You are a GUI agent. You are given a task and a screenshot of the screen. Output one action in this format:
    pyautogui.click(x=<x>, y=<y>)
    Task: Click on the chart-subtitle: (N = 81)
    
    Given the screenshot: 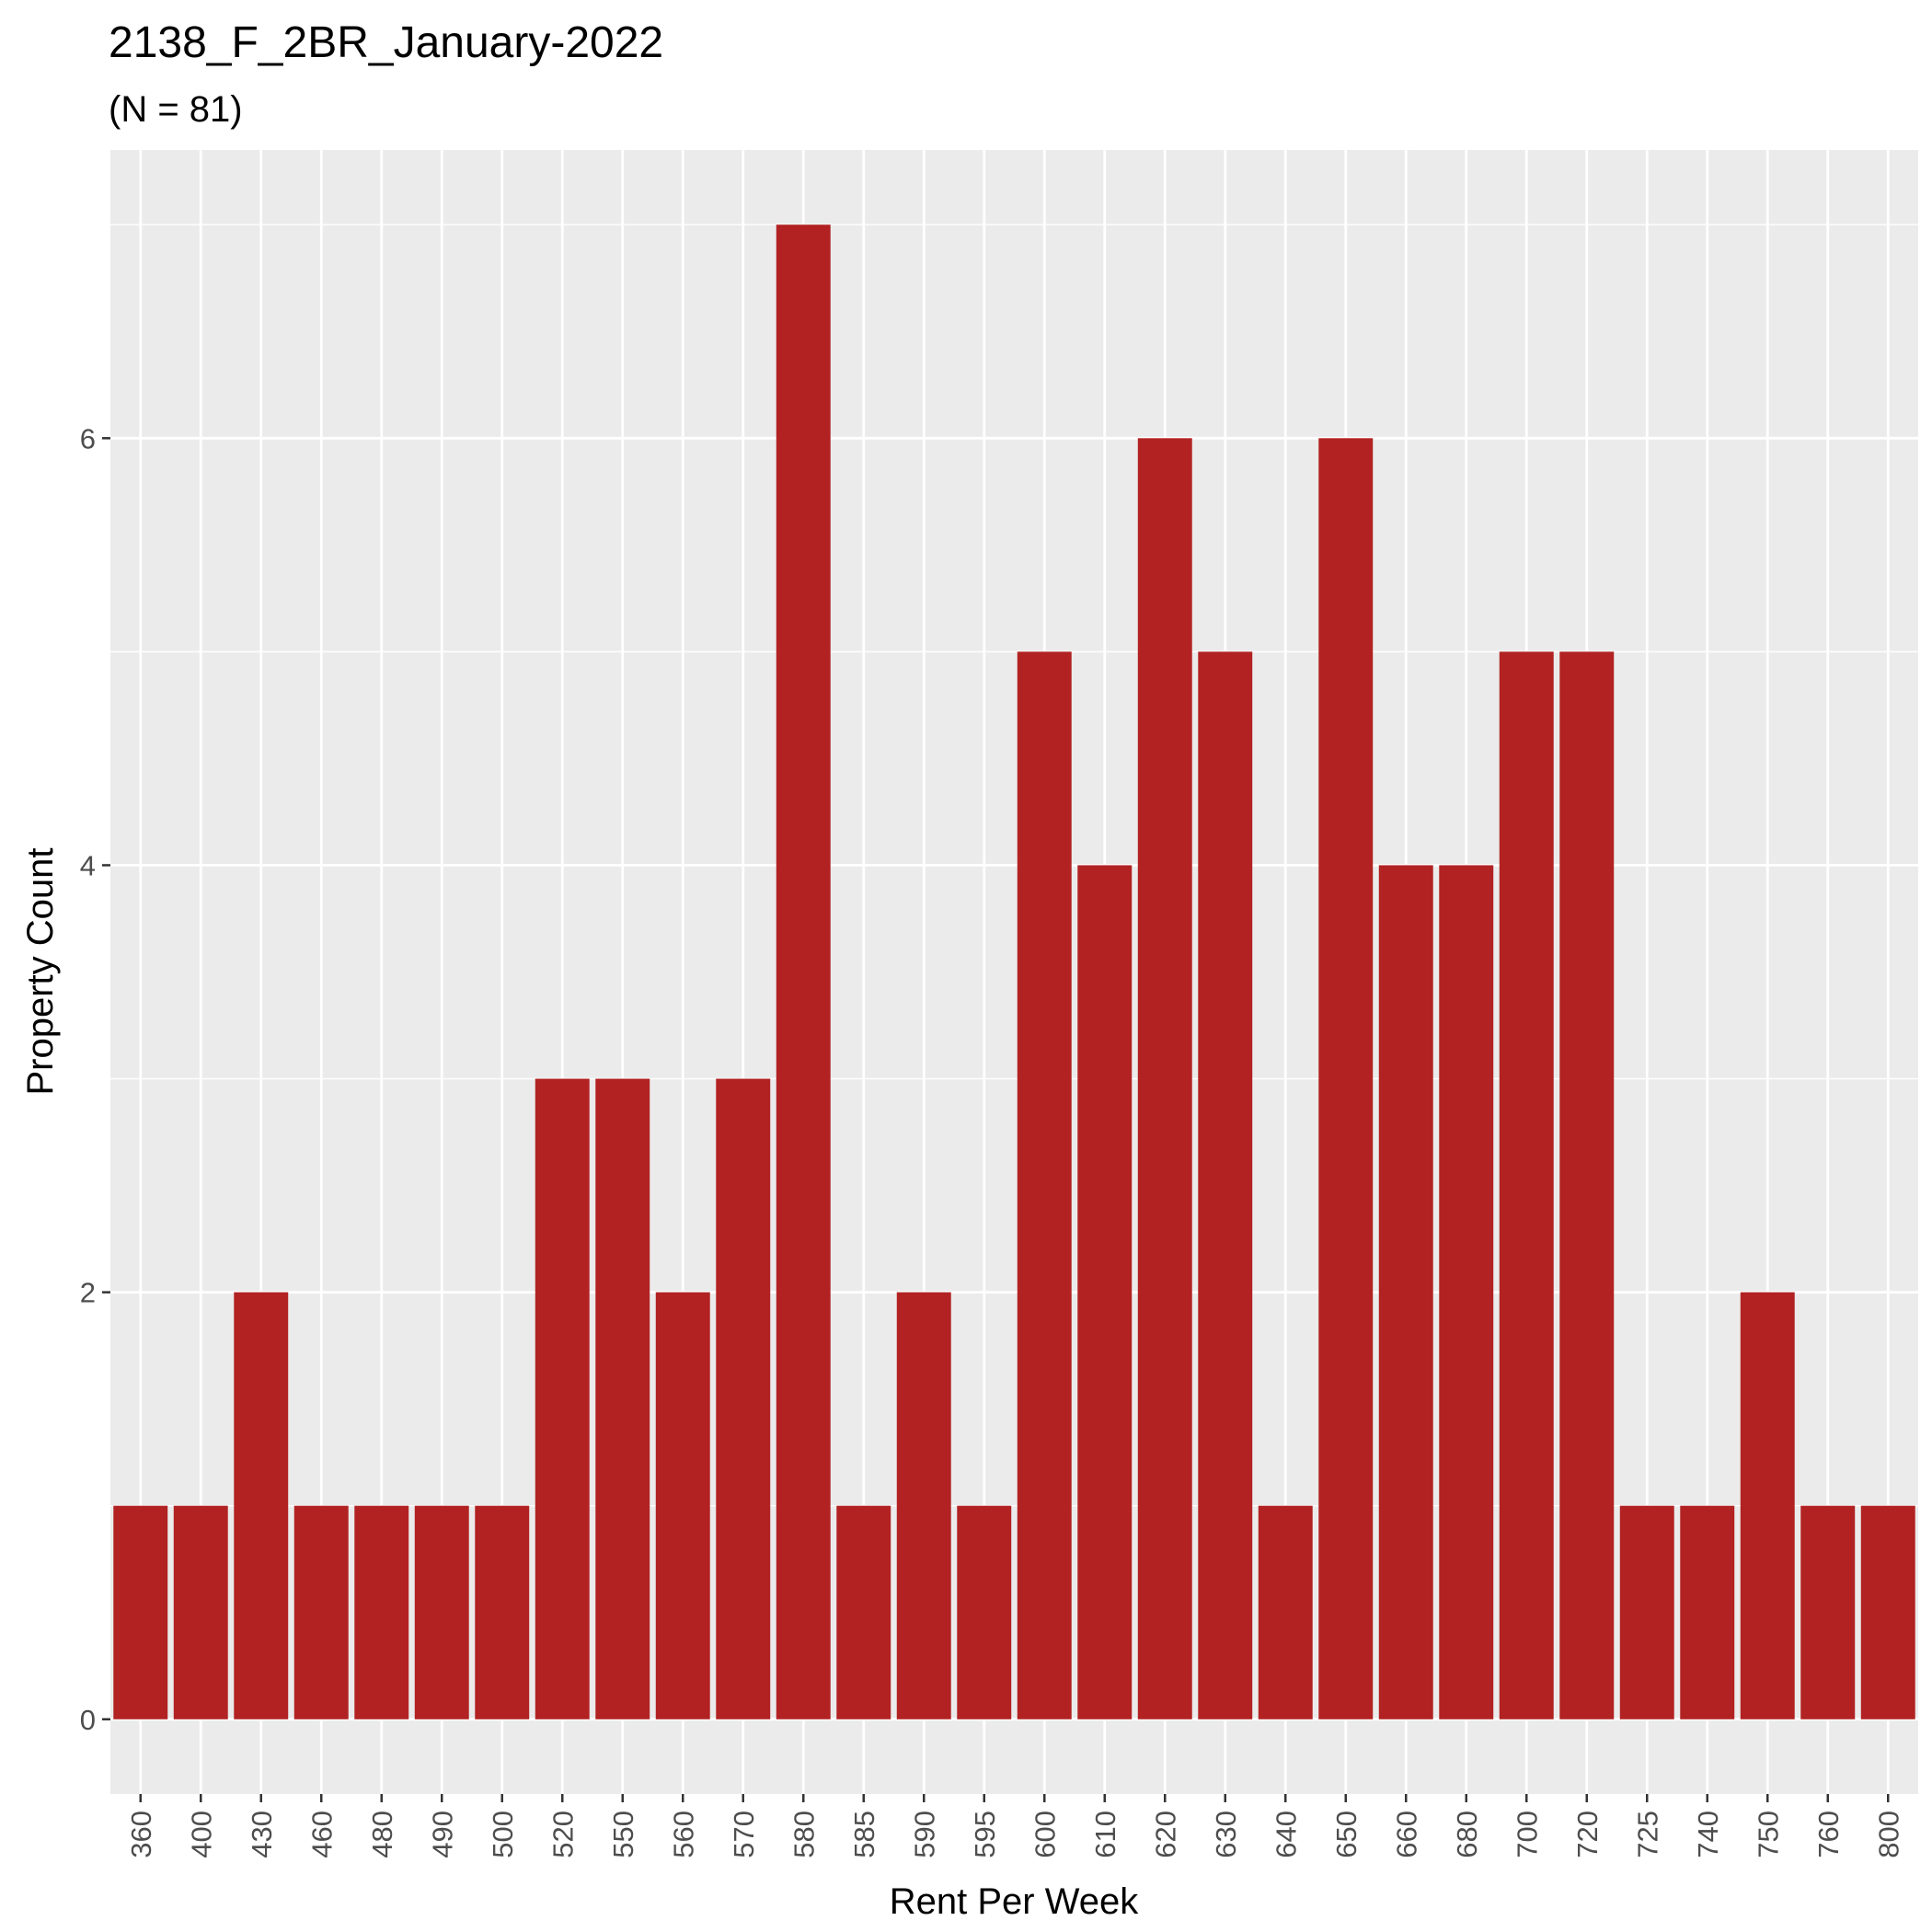 What is the action you would take?
    pyautogui.click(x=176, y=109)
    